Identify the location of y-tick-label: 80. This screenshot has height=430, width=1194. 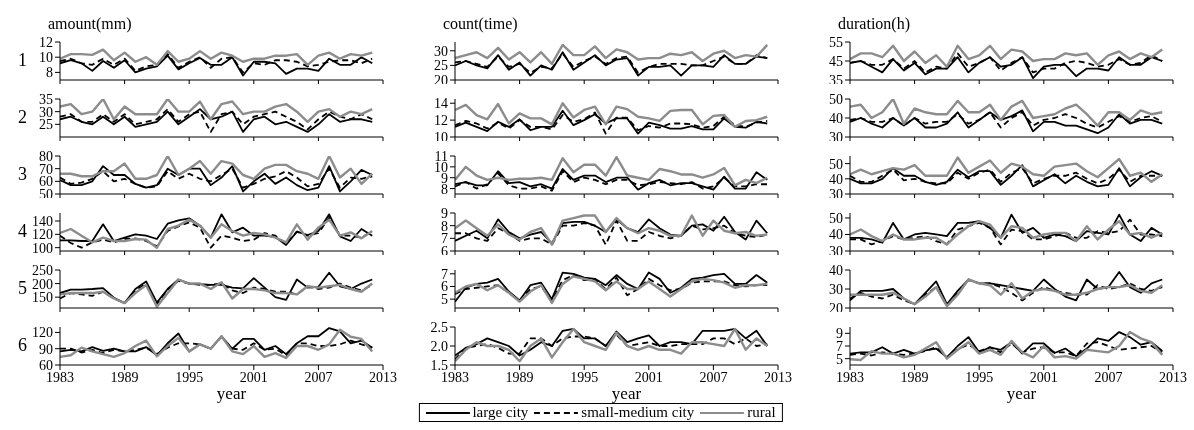
(46, 156).